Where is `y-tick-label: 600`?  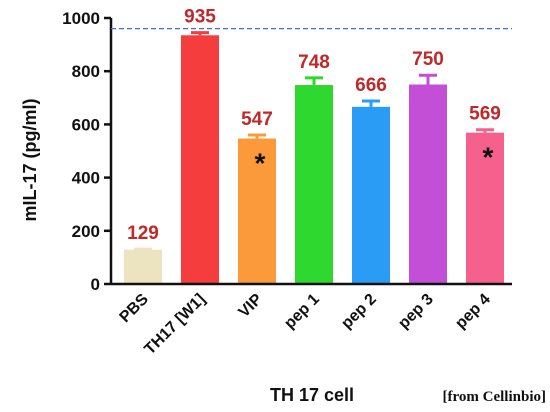
y-tick-label: 600 is located at coordinates (86, 124).